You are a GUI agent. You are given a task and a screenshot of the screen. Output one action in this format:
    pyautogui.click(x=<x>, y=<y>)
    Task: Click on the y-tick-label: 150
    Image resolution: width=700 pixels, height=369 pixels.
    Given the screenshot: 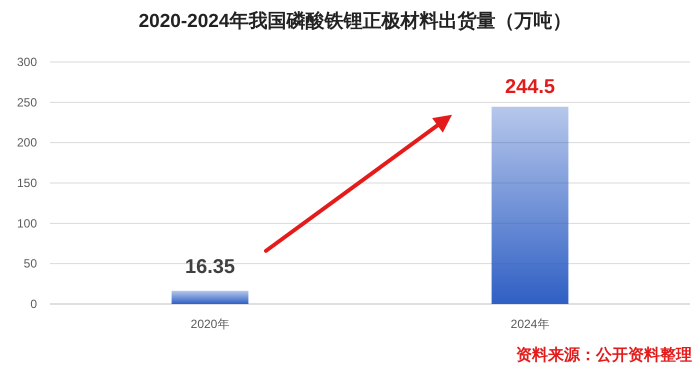 What is the action you would take?
    pyautogui.click(x=27, y=183)
    